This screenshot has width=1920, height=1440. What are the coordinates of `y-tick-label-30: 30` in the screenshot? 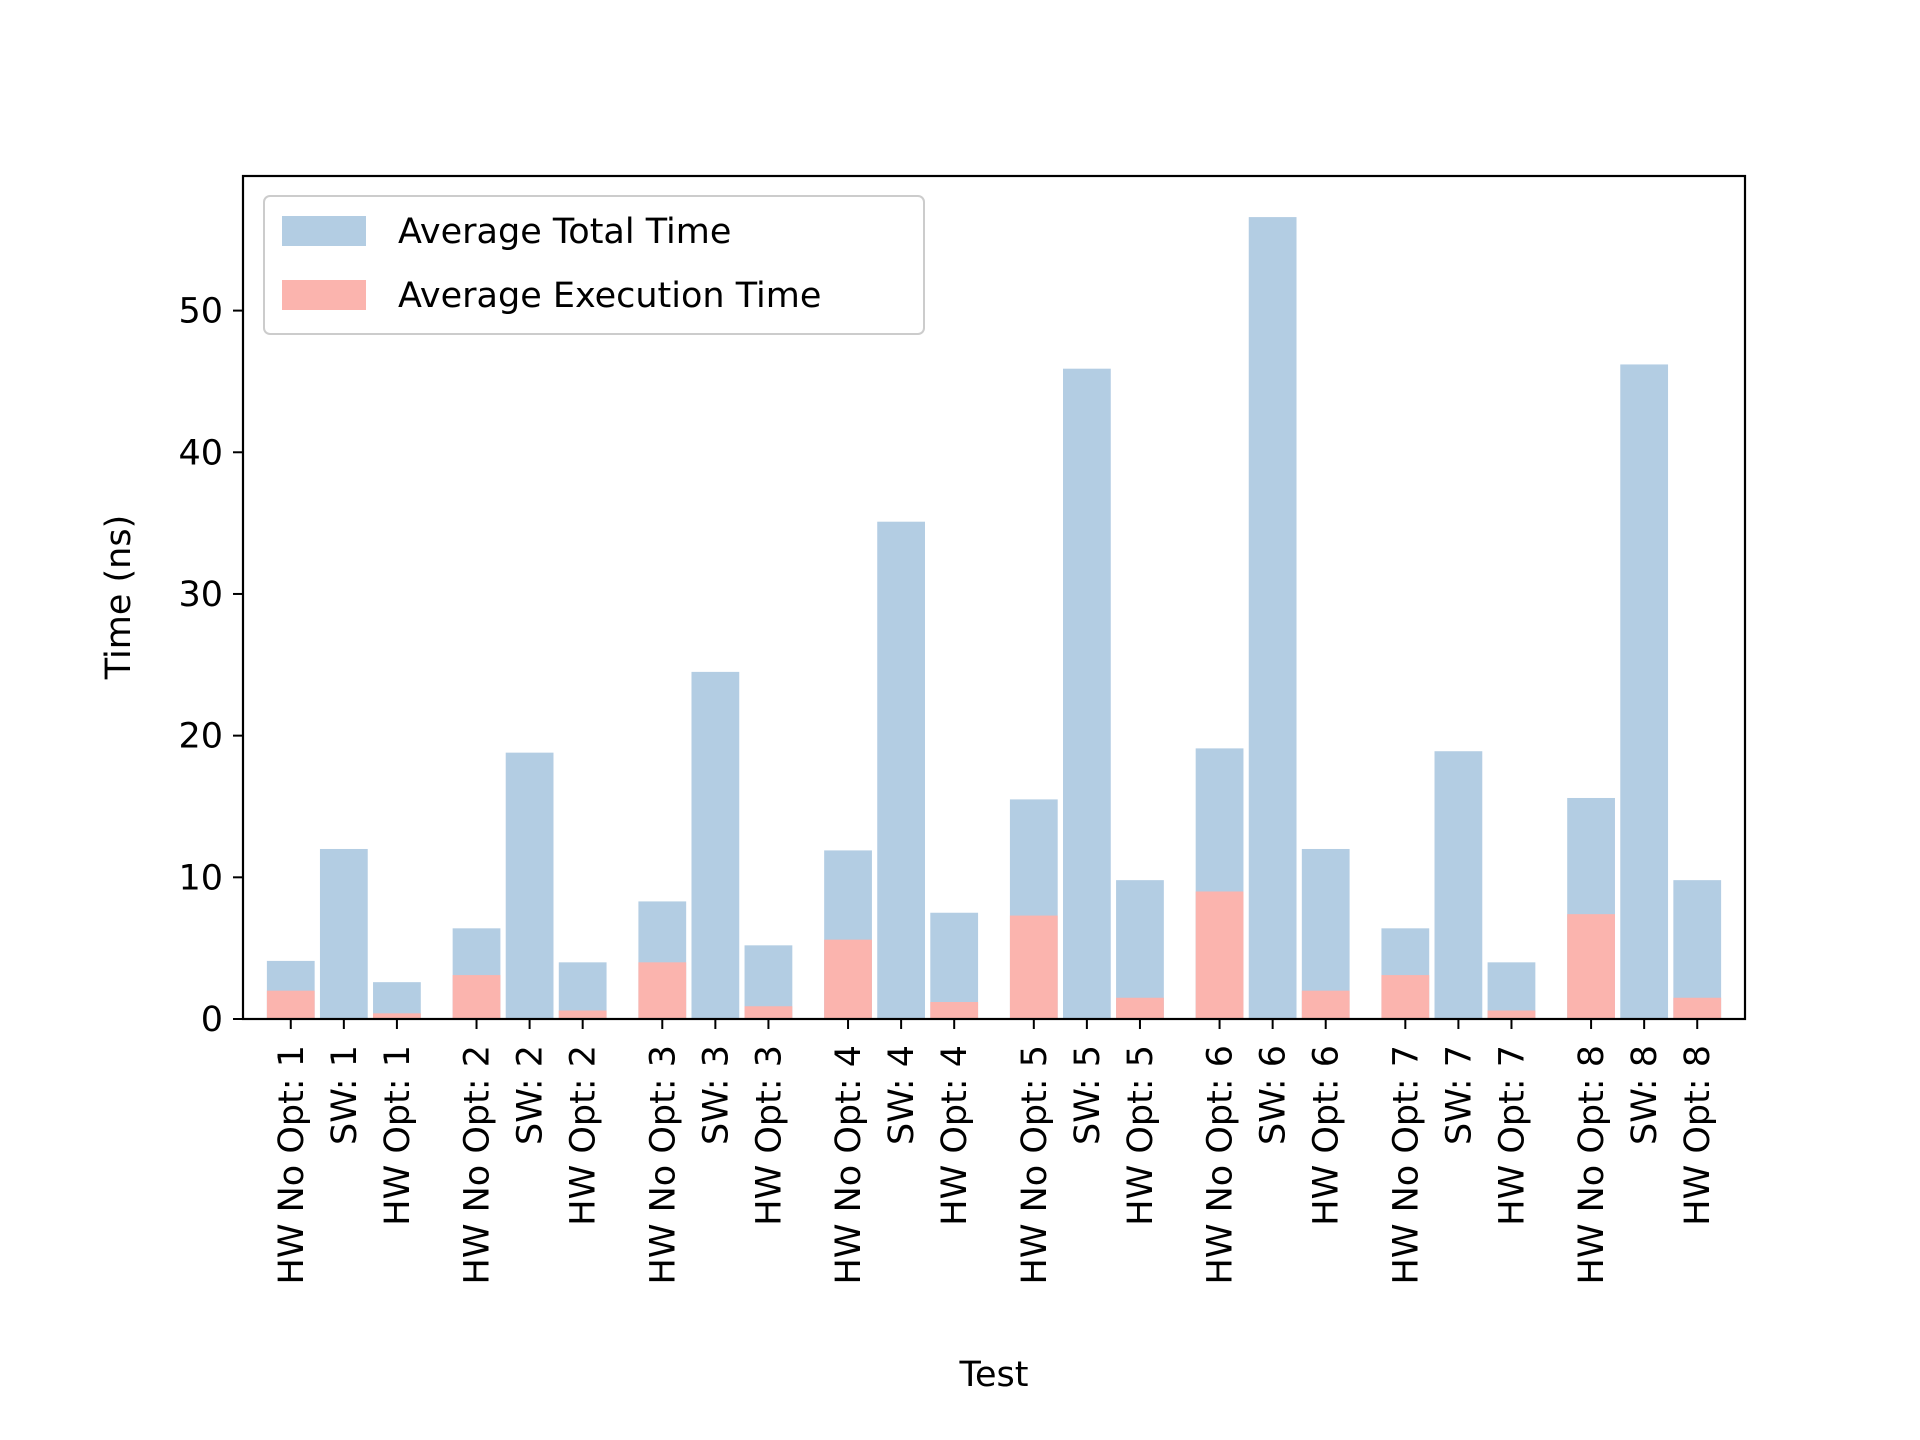 It's located at (200, 595).